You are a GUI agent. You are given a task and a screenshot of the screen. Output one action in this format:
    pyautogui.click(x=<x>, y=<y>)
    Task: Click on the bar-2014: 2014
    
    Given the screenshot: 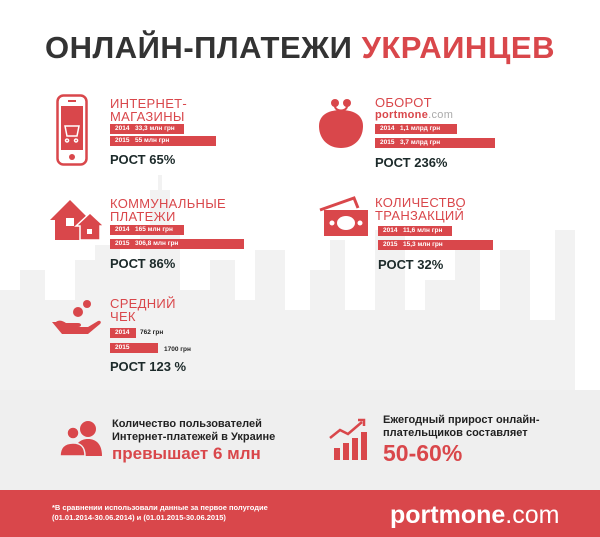 What is the action you would take?
    pyautogui.click(x=123, y=333)
    